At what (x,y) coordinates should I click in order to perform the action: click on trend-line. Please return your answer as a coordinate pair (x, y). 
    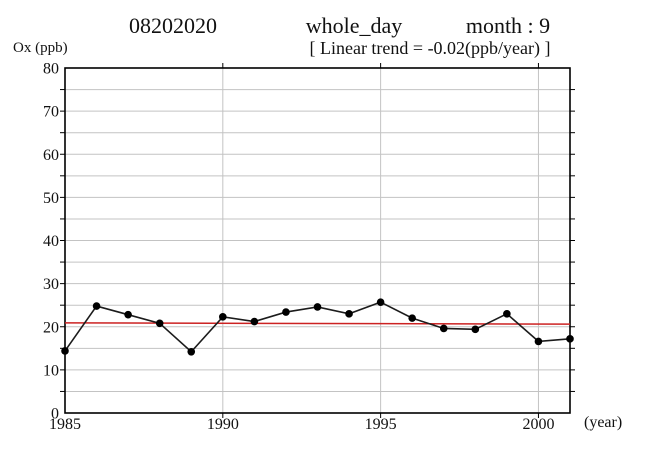
    Looking at the image, I should click on (317, 323).